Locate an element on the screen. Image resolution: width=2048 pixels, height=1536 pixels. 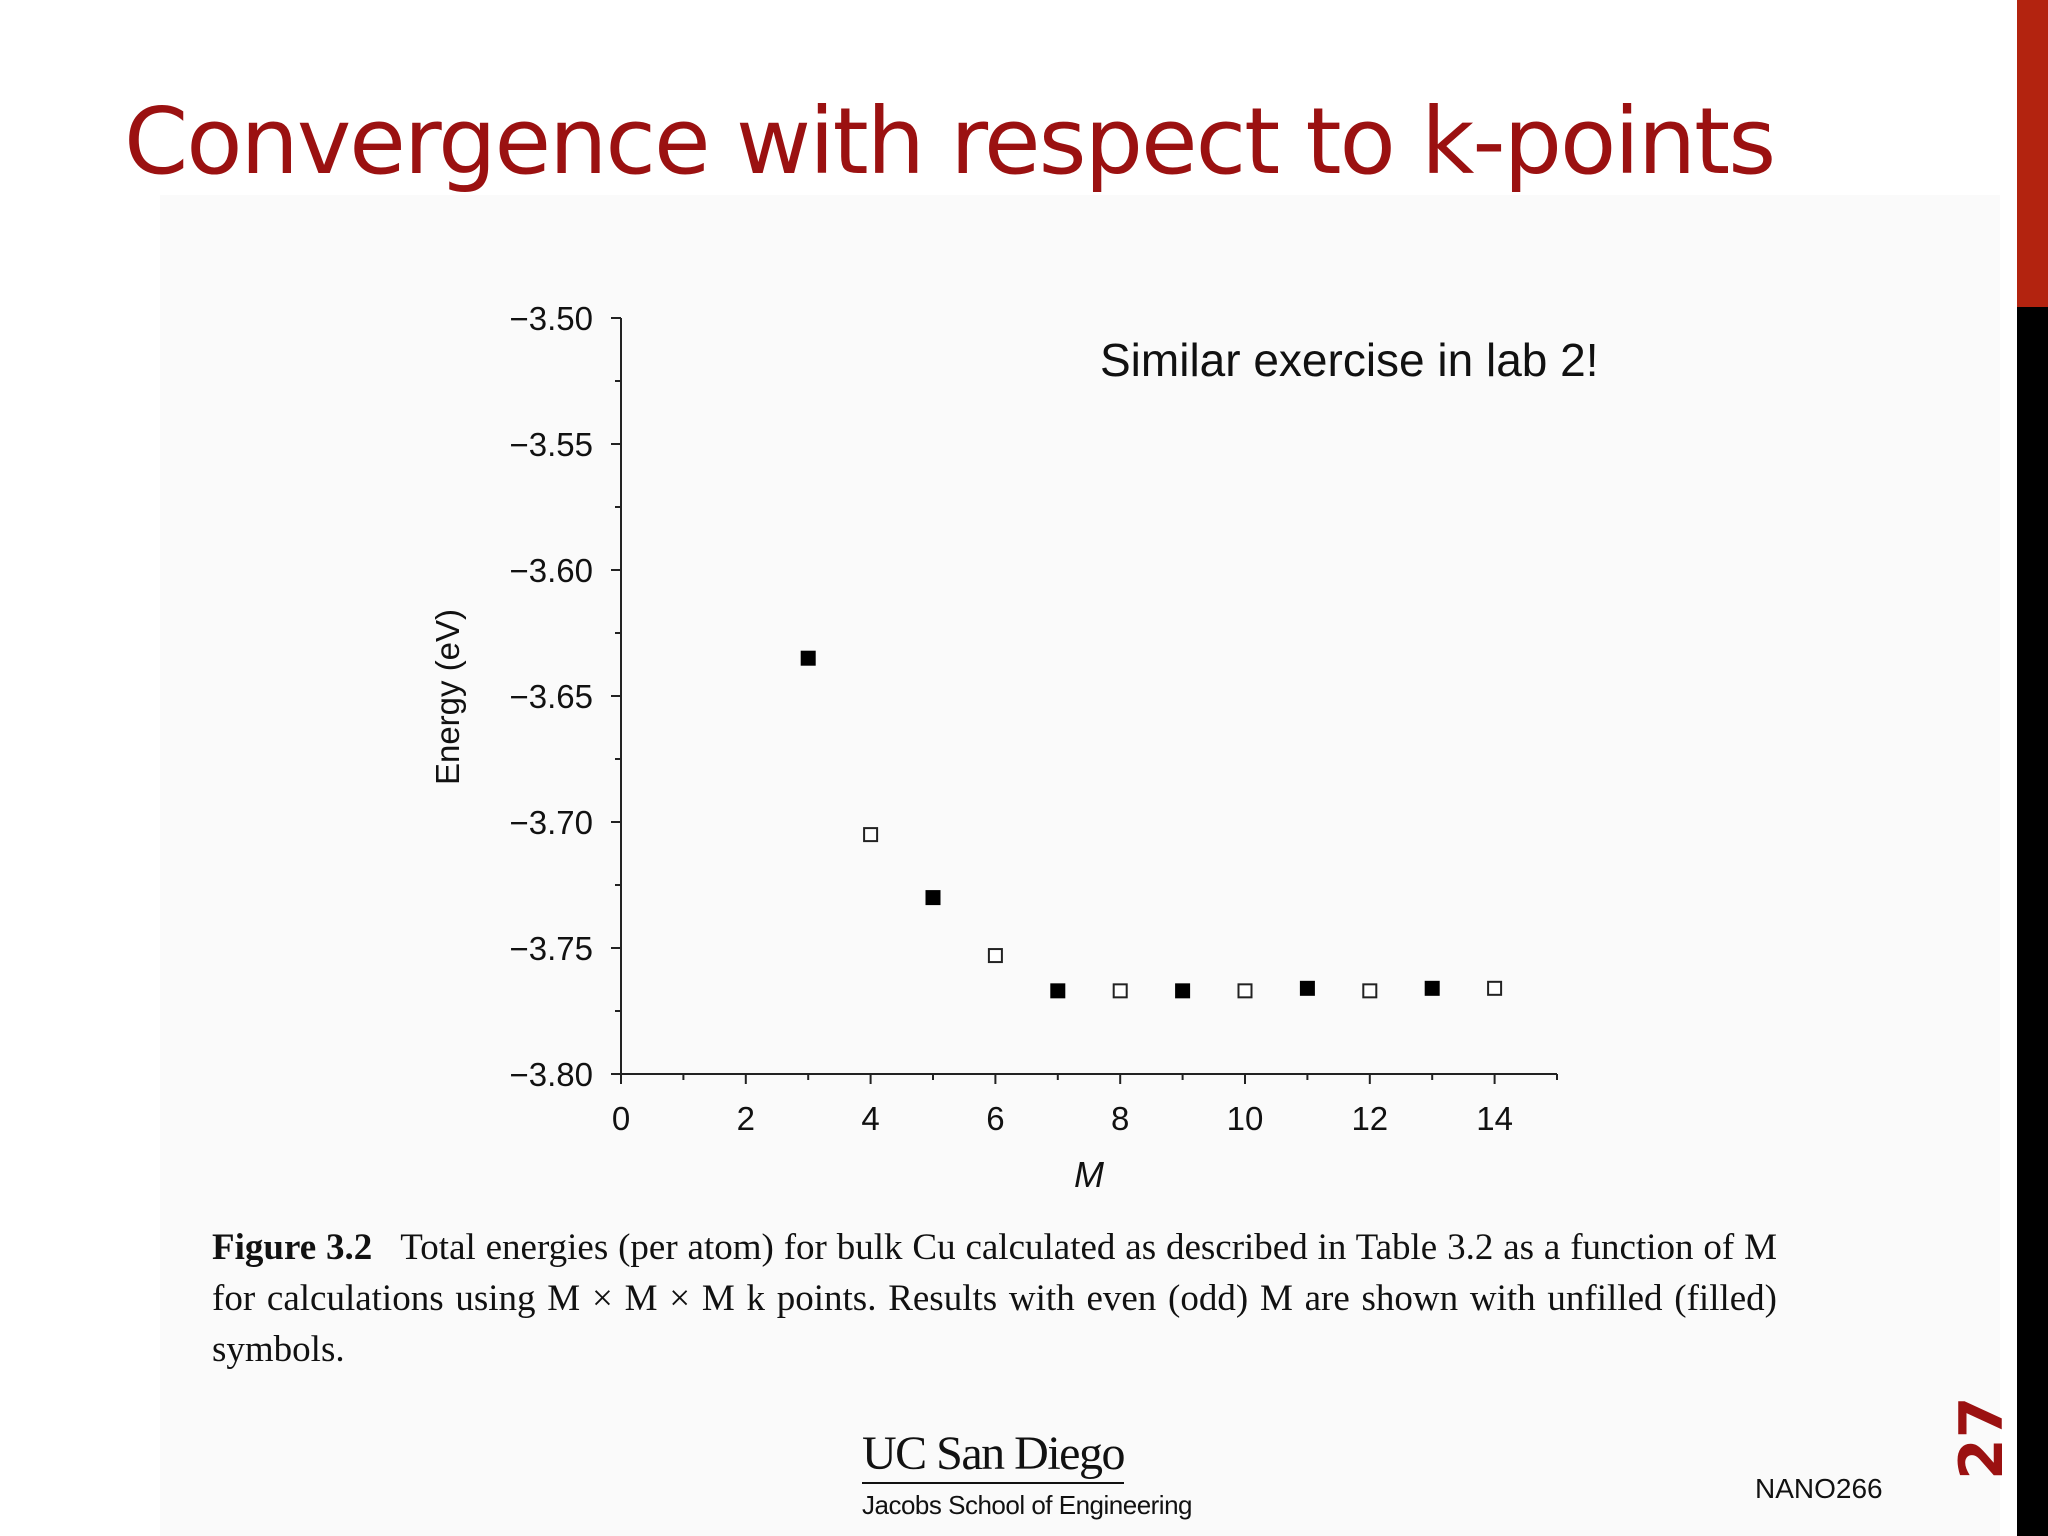
x-tick-label: 8 is located at coordinates (1120, 1118).